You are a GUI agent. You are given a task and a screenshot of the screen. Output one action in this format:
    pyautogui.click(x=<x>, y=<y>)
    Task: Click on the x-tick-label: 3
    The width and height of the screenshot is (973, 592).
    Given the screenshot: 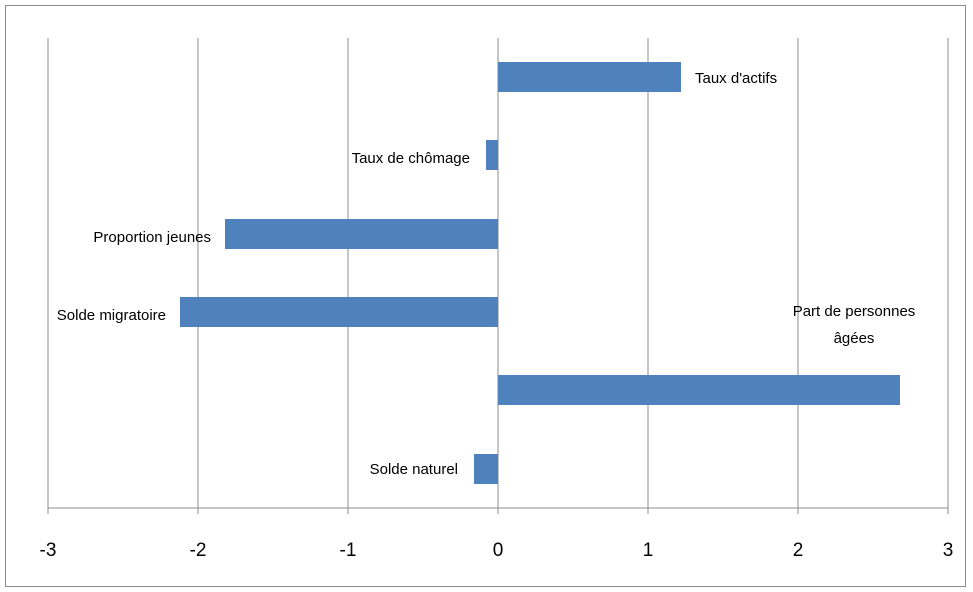 What is the action you would take?
    pyautogui.click(x=948, y=550)
    